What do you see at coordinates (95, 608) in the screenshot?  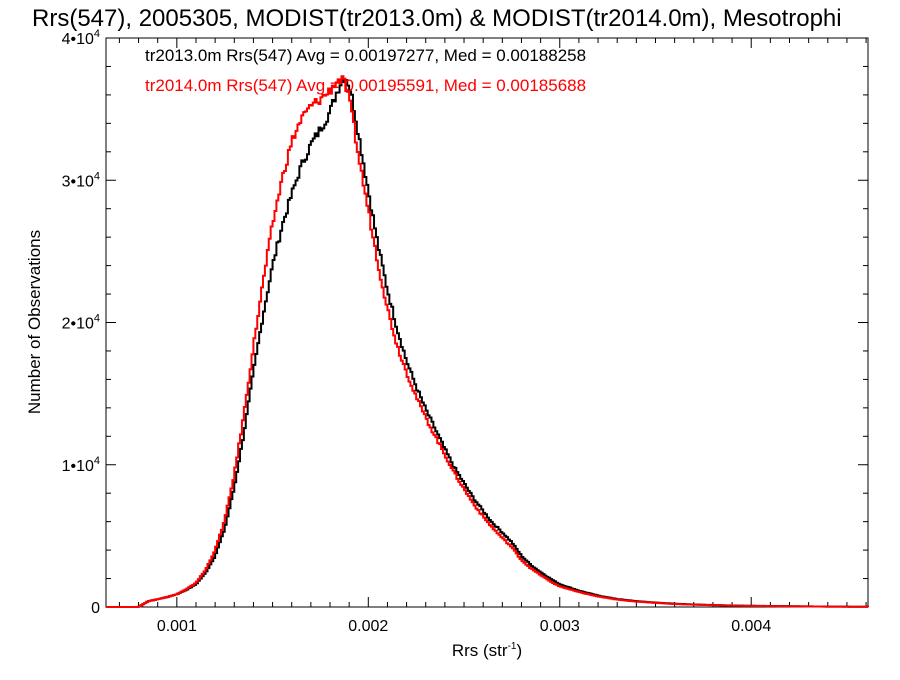 I see `y-tick-label: 0` at bounding box center [95, 608].